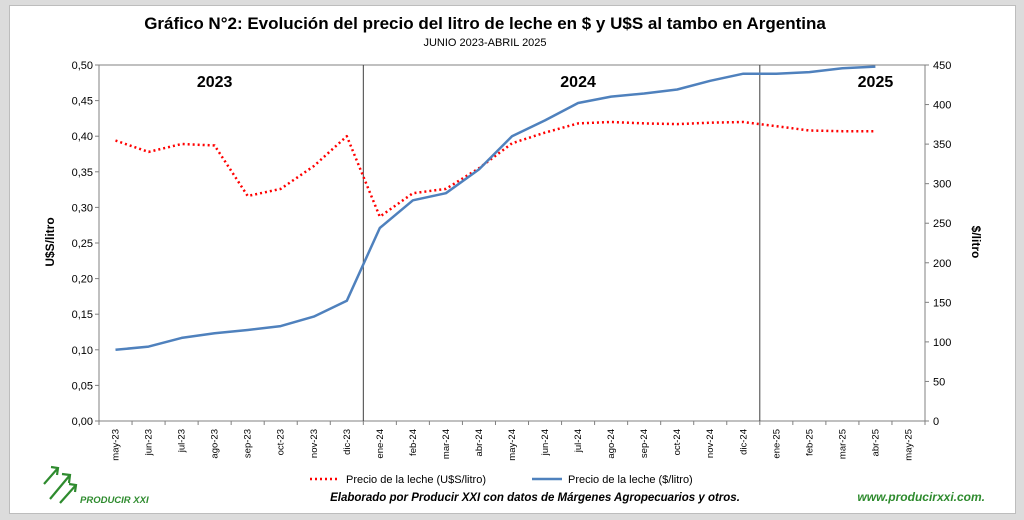 The width and height of the screenshot is (1024, 520). Describe the element at coordinates (495, 169) in the screenshot. I see `series-line-usd` at that location.